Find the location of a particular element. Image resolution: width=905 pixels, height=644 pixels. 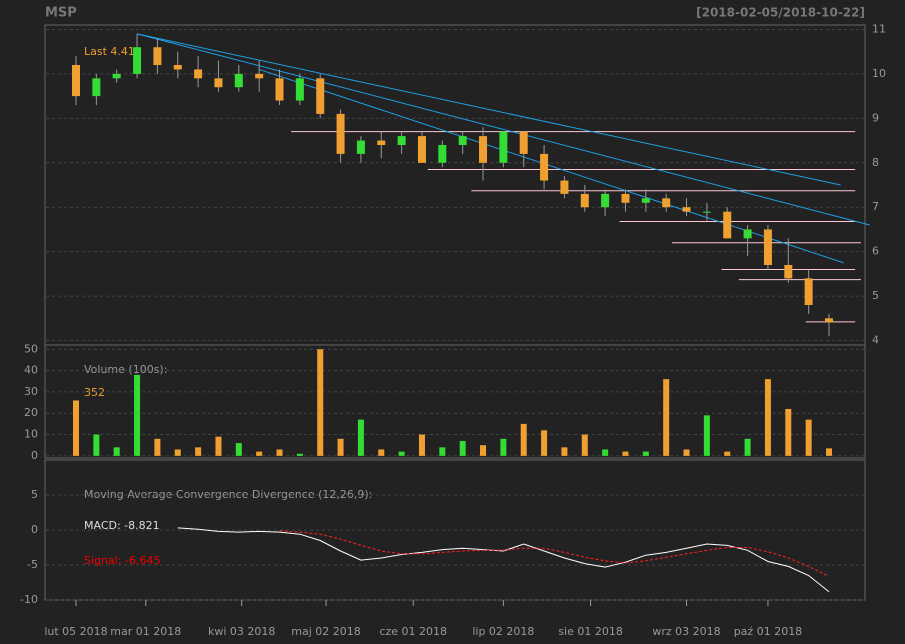

y-tick-label: 7 is located at coordinates (875, 206).